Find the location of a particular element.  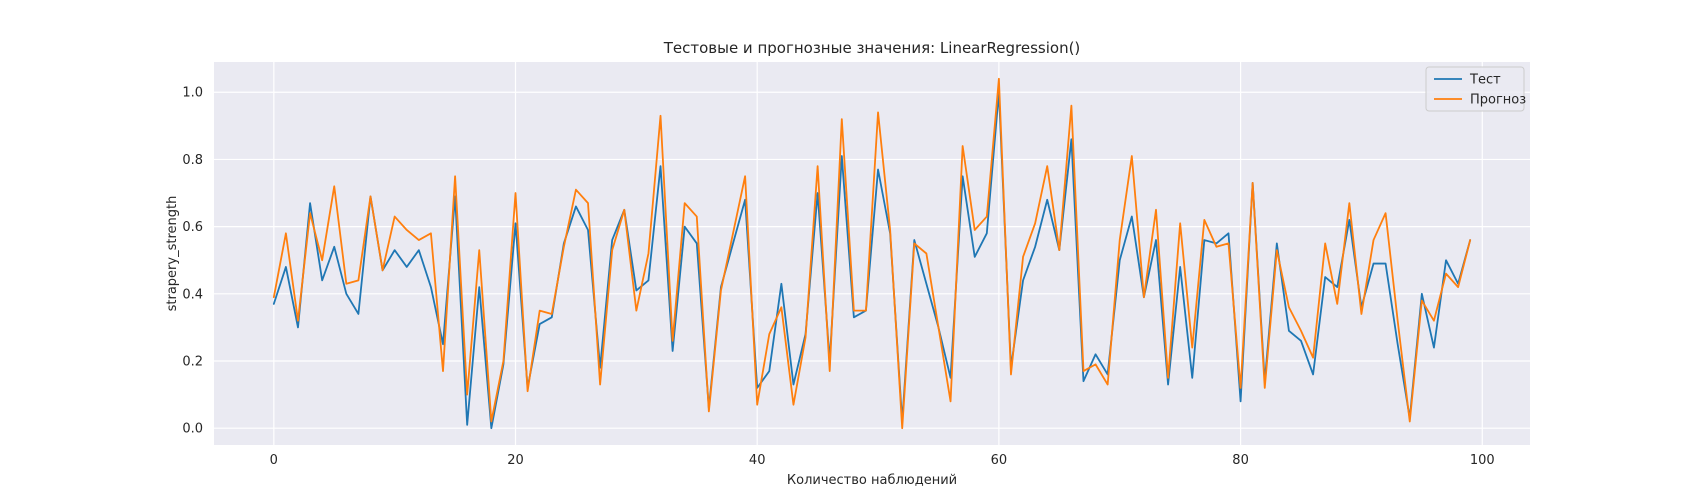

legend-label-2: Прогноз is located at coordinates (1498, 100).